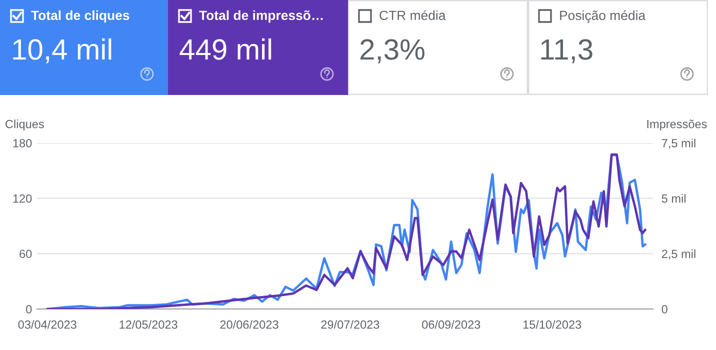  Describe the element at coordinates (679, 254) in the screenshot. I see `y2-tick-label: 2,5 mil` at that location.